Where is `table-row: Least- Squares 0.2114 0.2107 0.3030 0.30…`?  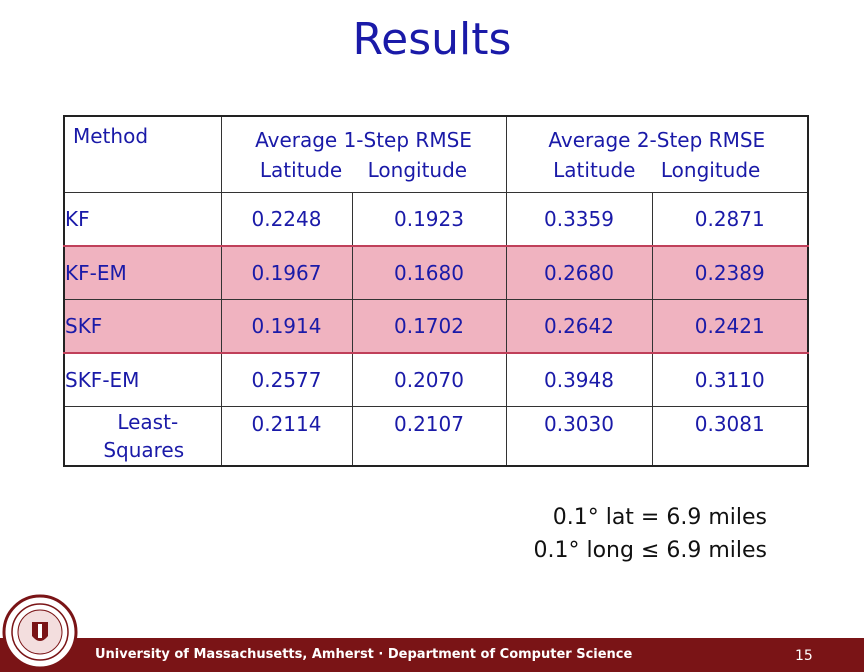 table-row: Least- Squares 0.2114 0.2107 0.3030 0.30… is located at coordinates (436, 436).